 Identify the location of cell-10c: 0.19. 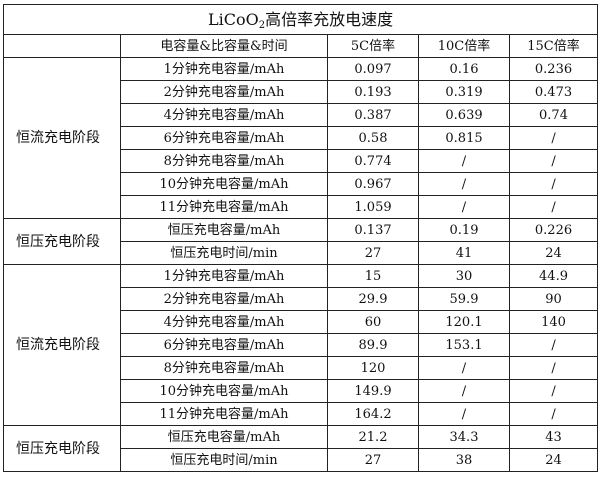
(464, 230).